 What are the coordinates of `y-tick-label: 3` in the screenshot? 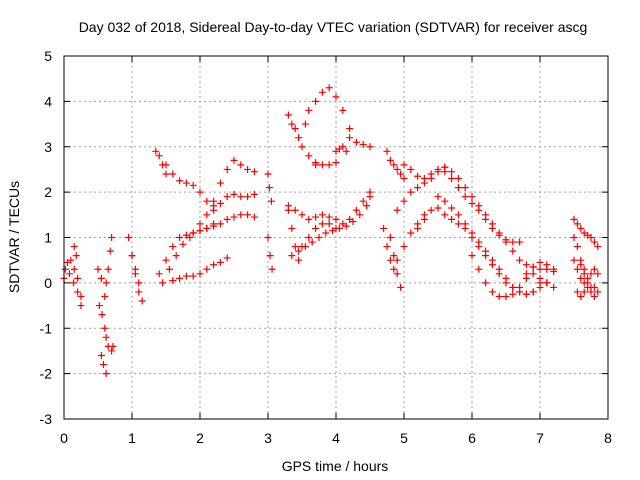 It's located at (48, 147).